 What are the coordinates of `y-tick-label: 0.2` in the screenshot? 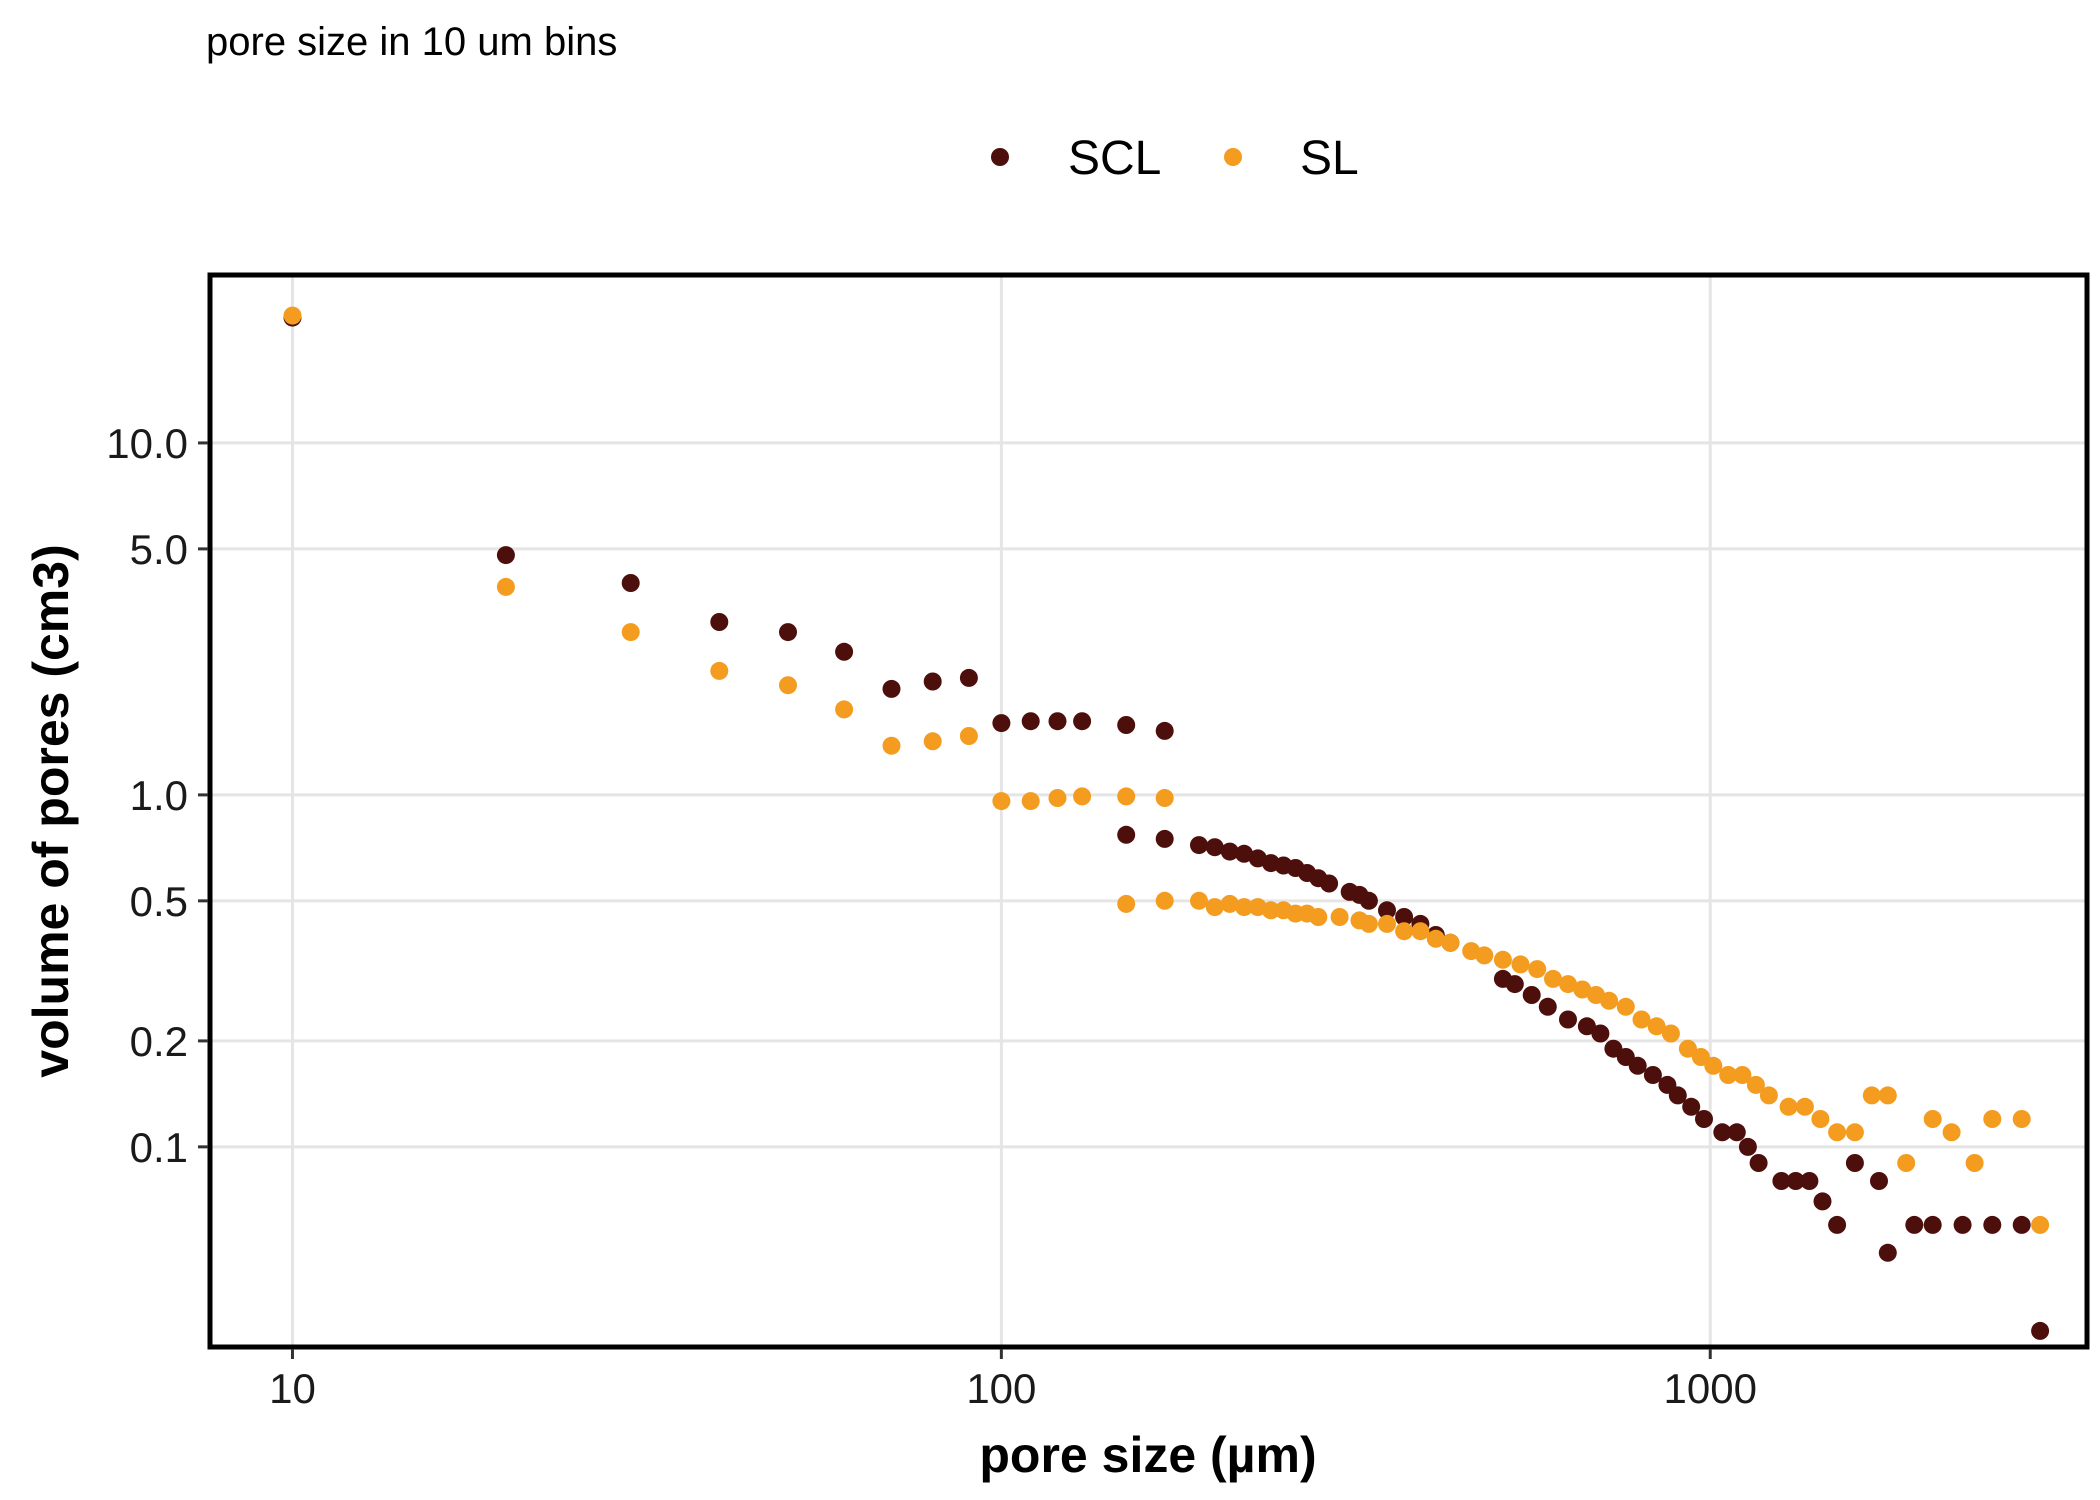 It's located at (159, 1041).